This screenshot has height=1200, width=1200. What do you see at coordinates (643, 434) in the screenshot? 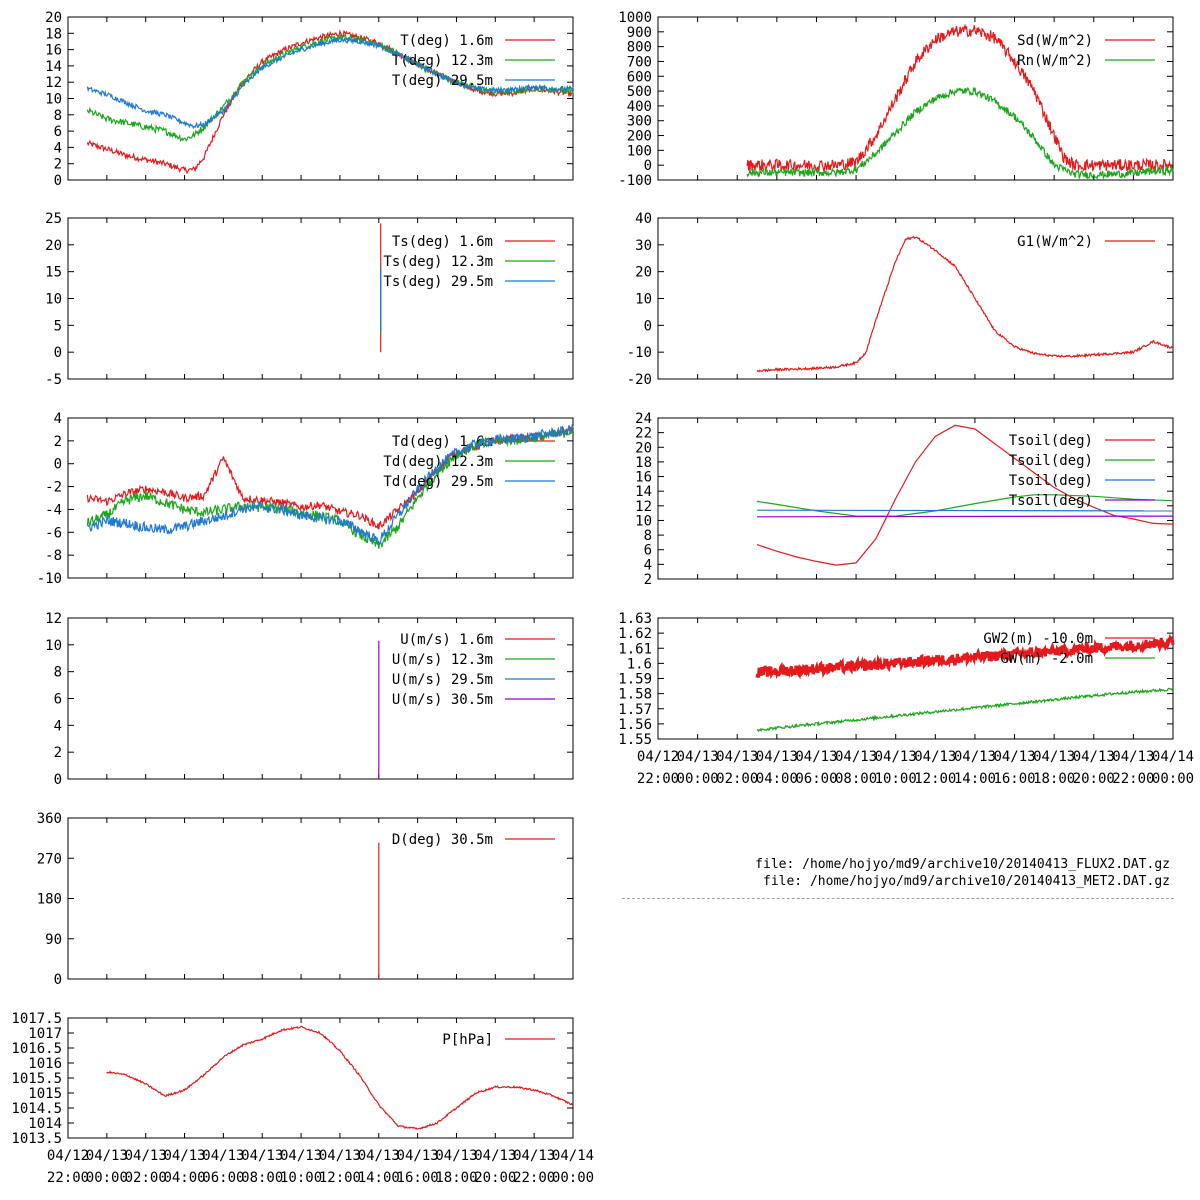
I see `y-tick-label: 22` at bounding box center [643, 434].